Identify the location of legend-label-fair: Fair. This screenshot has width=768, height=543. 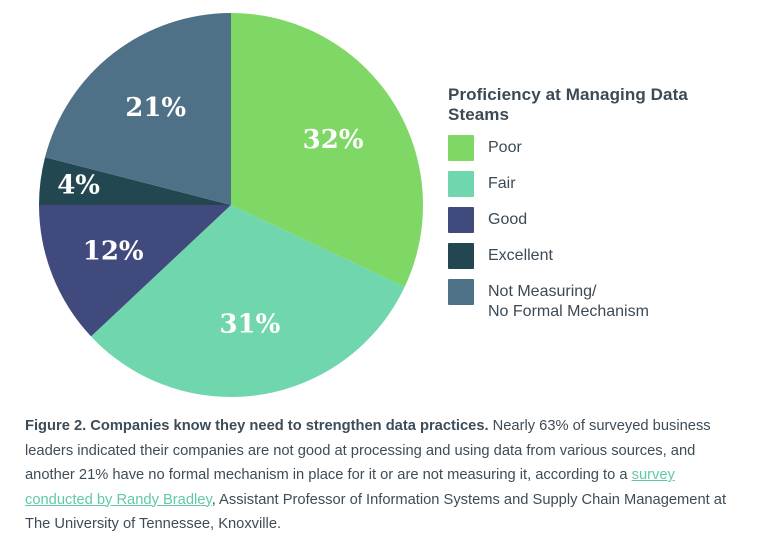
(502, 183).